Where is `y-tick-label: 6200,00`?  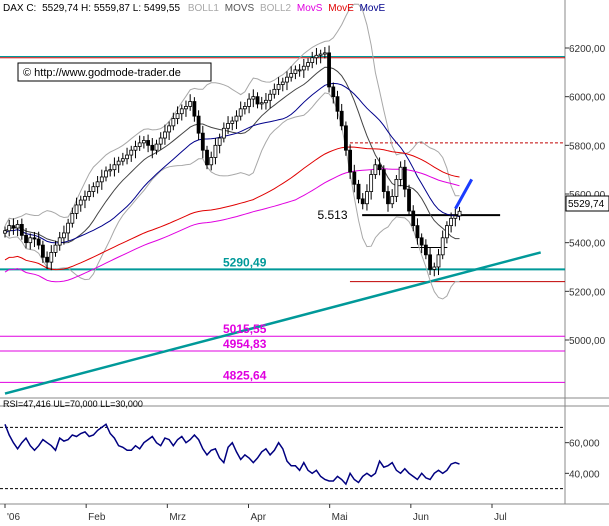
y-tick-label: 6200,00 is located at coordinates (587, 49).